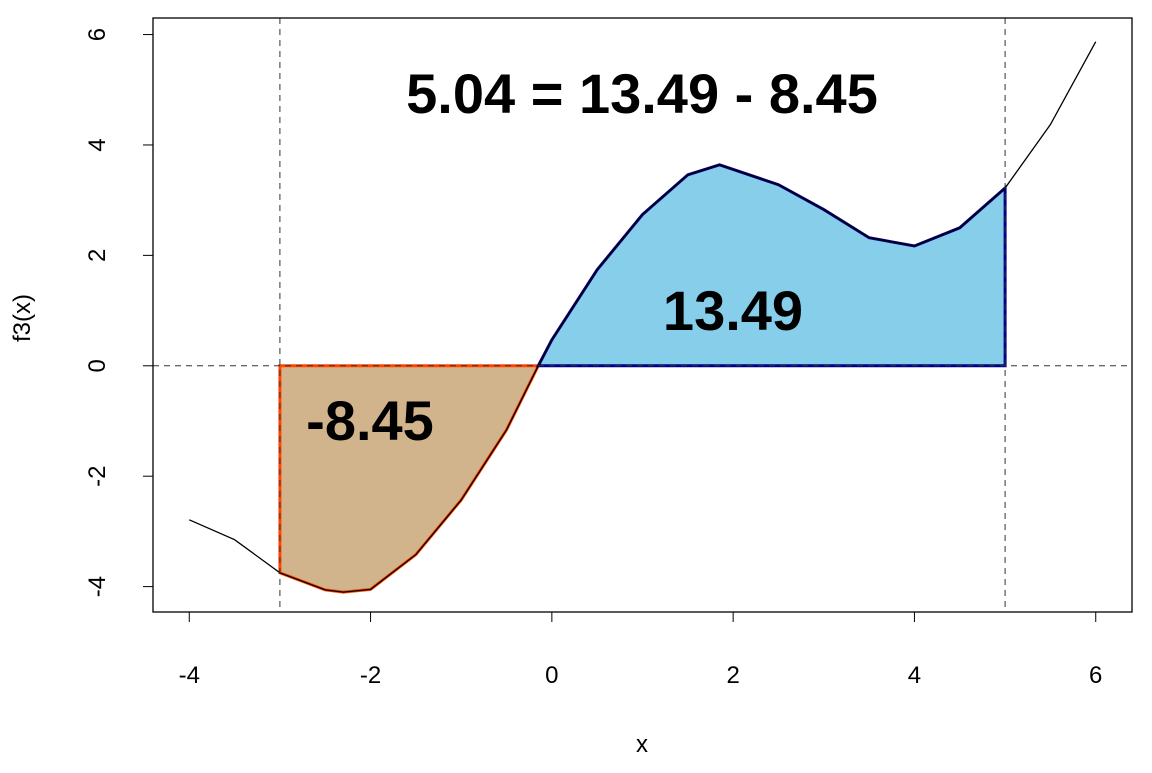 The width and height of the screenshot is (1152, 773). What do you see at coordinates (732, 675) in the screenshot?
I see `x-tick-label: 2` at bounding box center [732, 675].